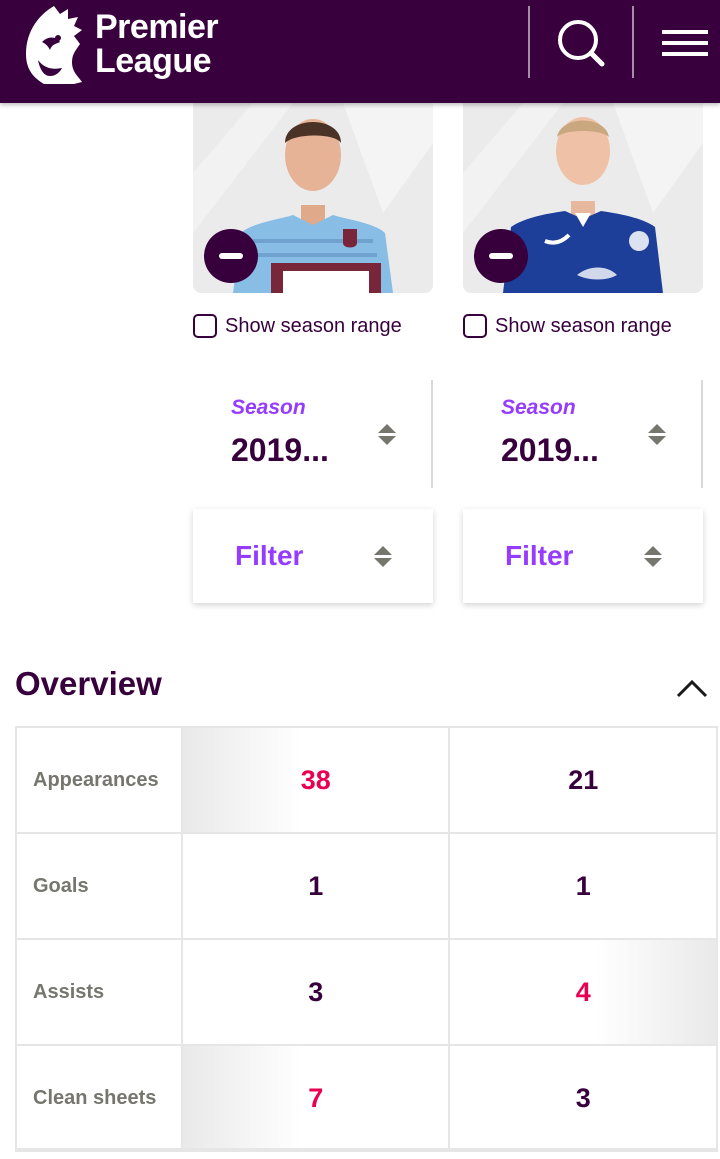 This screenshot has width=720, height=1159. Describe the element at coordinates (99, 992) in the screenshot. I see `stat-label: Assists` at that location.